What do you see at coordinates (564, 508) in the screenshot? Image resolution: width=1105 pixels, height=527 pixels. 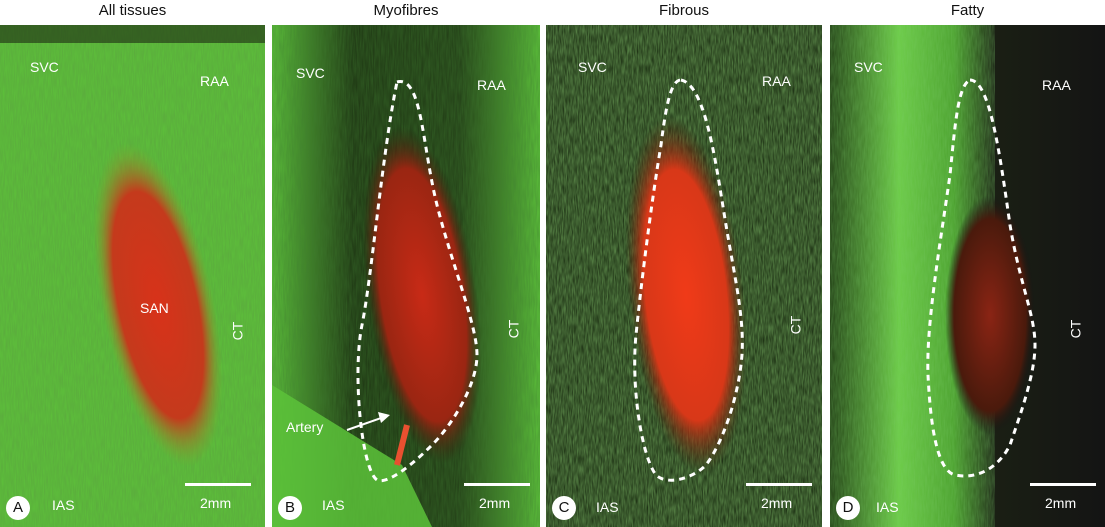 I see `panel-letter-badge: C` at bounding box center [564, 508].